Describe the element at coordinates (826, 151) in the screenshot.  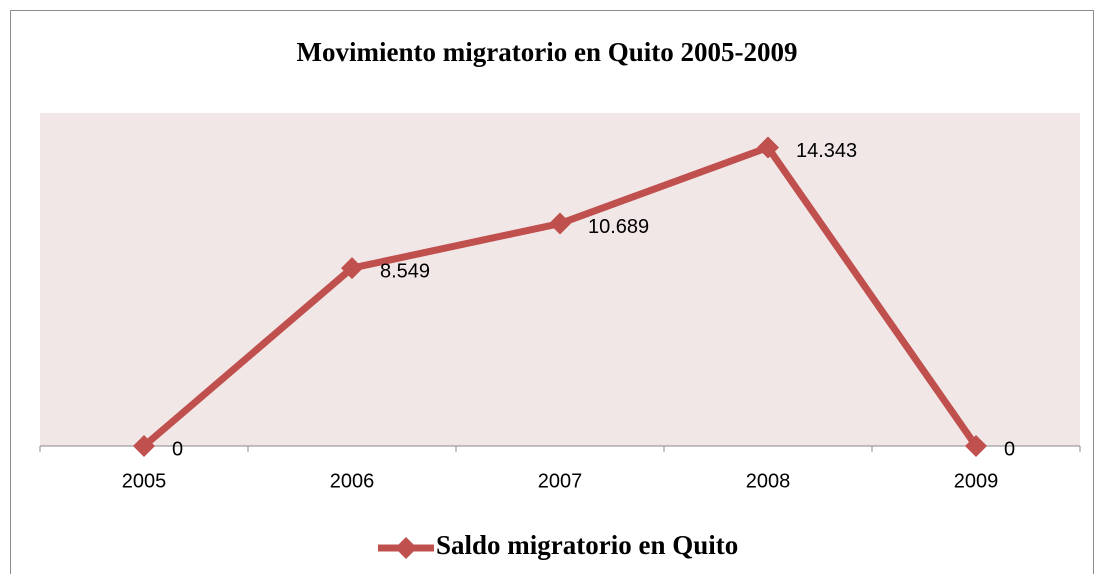
I see `data-label: 14.343` at that location.